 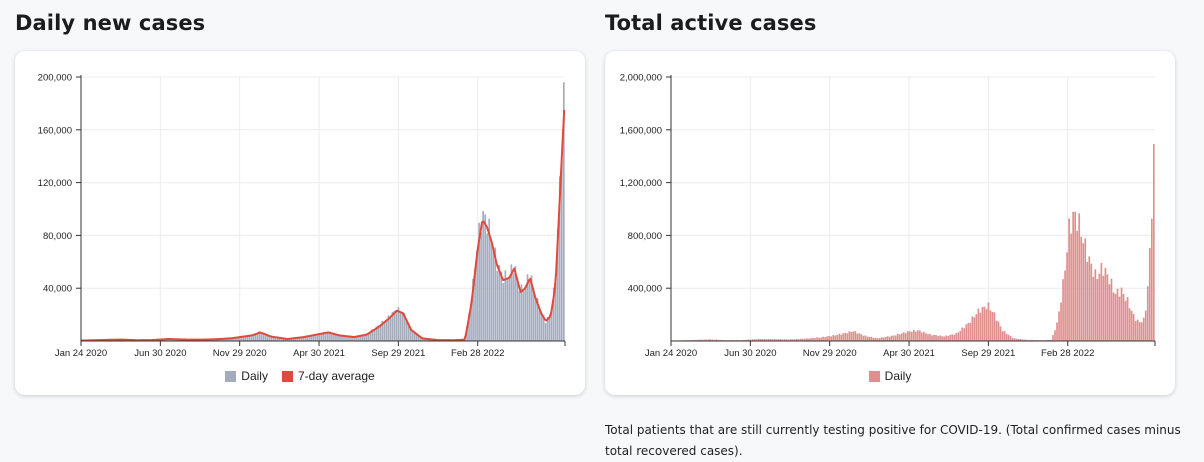 What do you see at coordinates (246, 376) in the screenshot?
I see `legend-item-daily: Daily` at bounding box center [246, 376].